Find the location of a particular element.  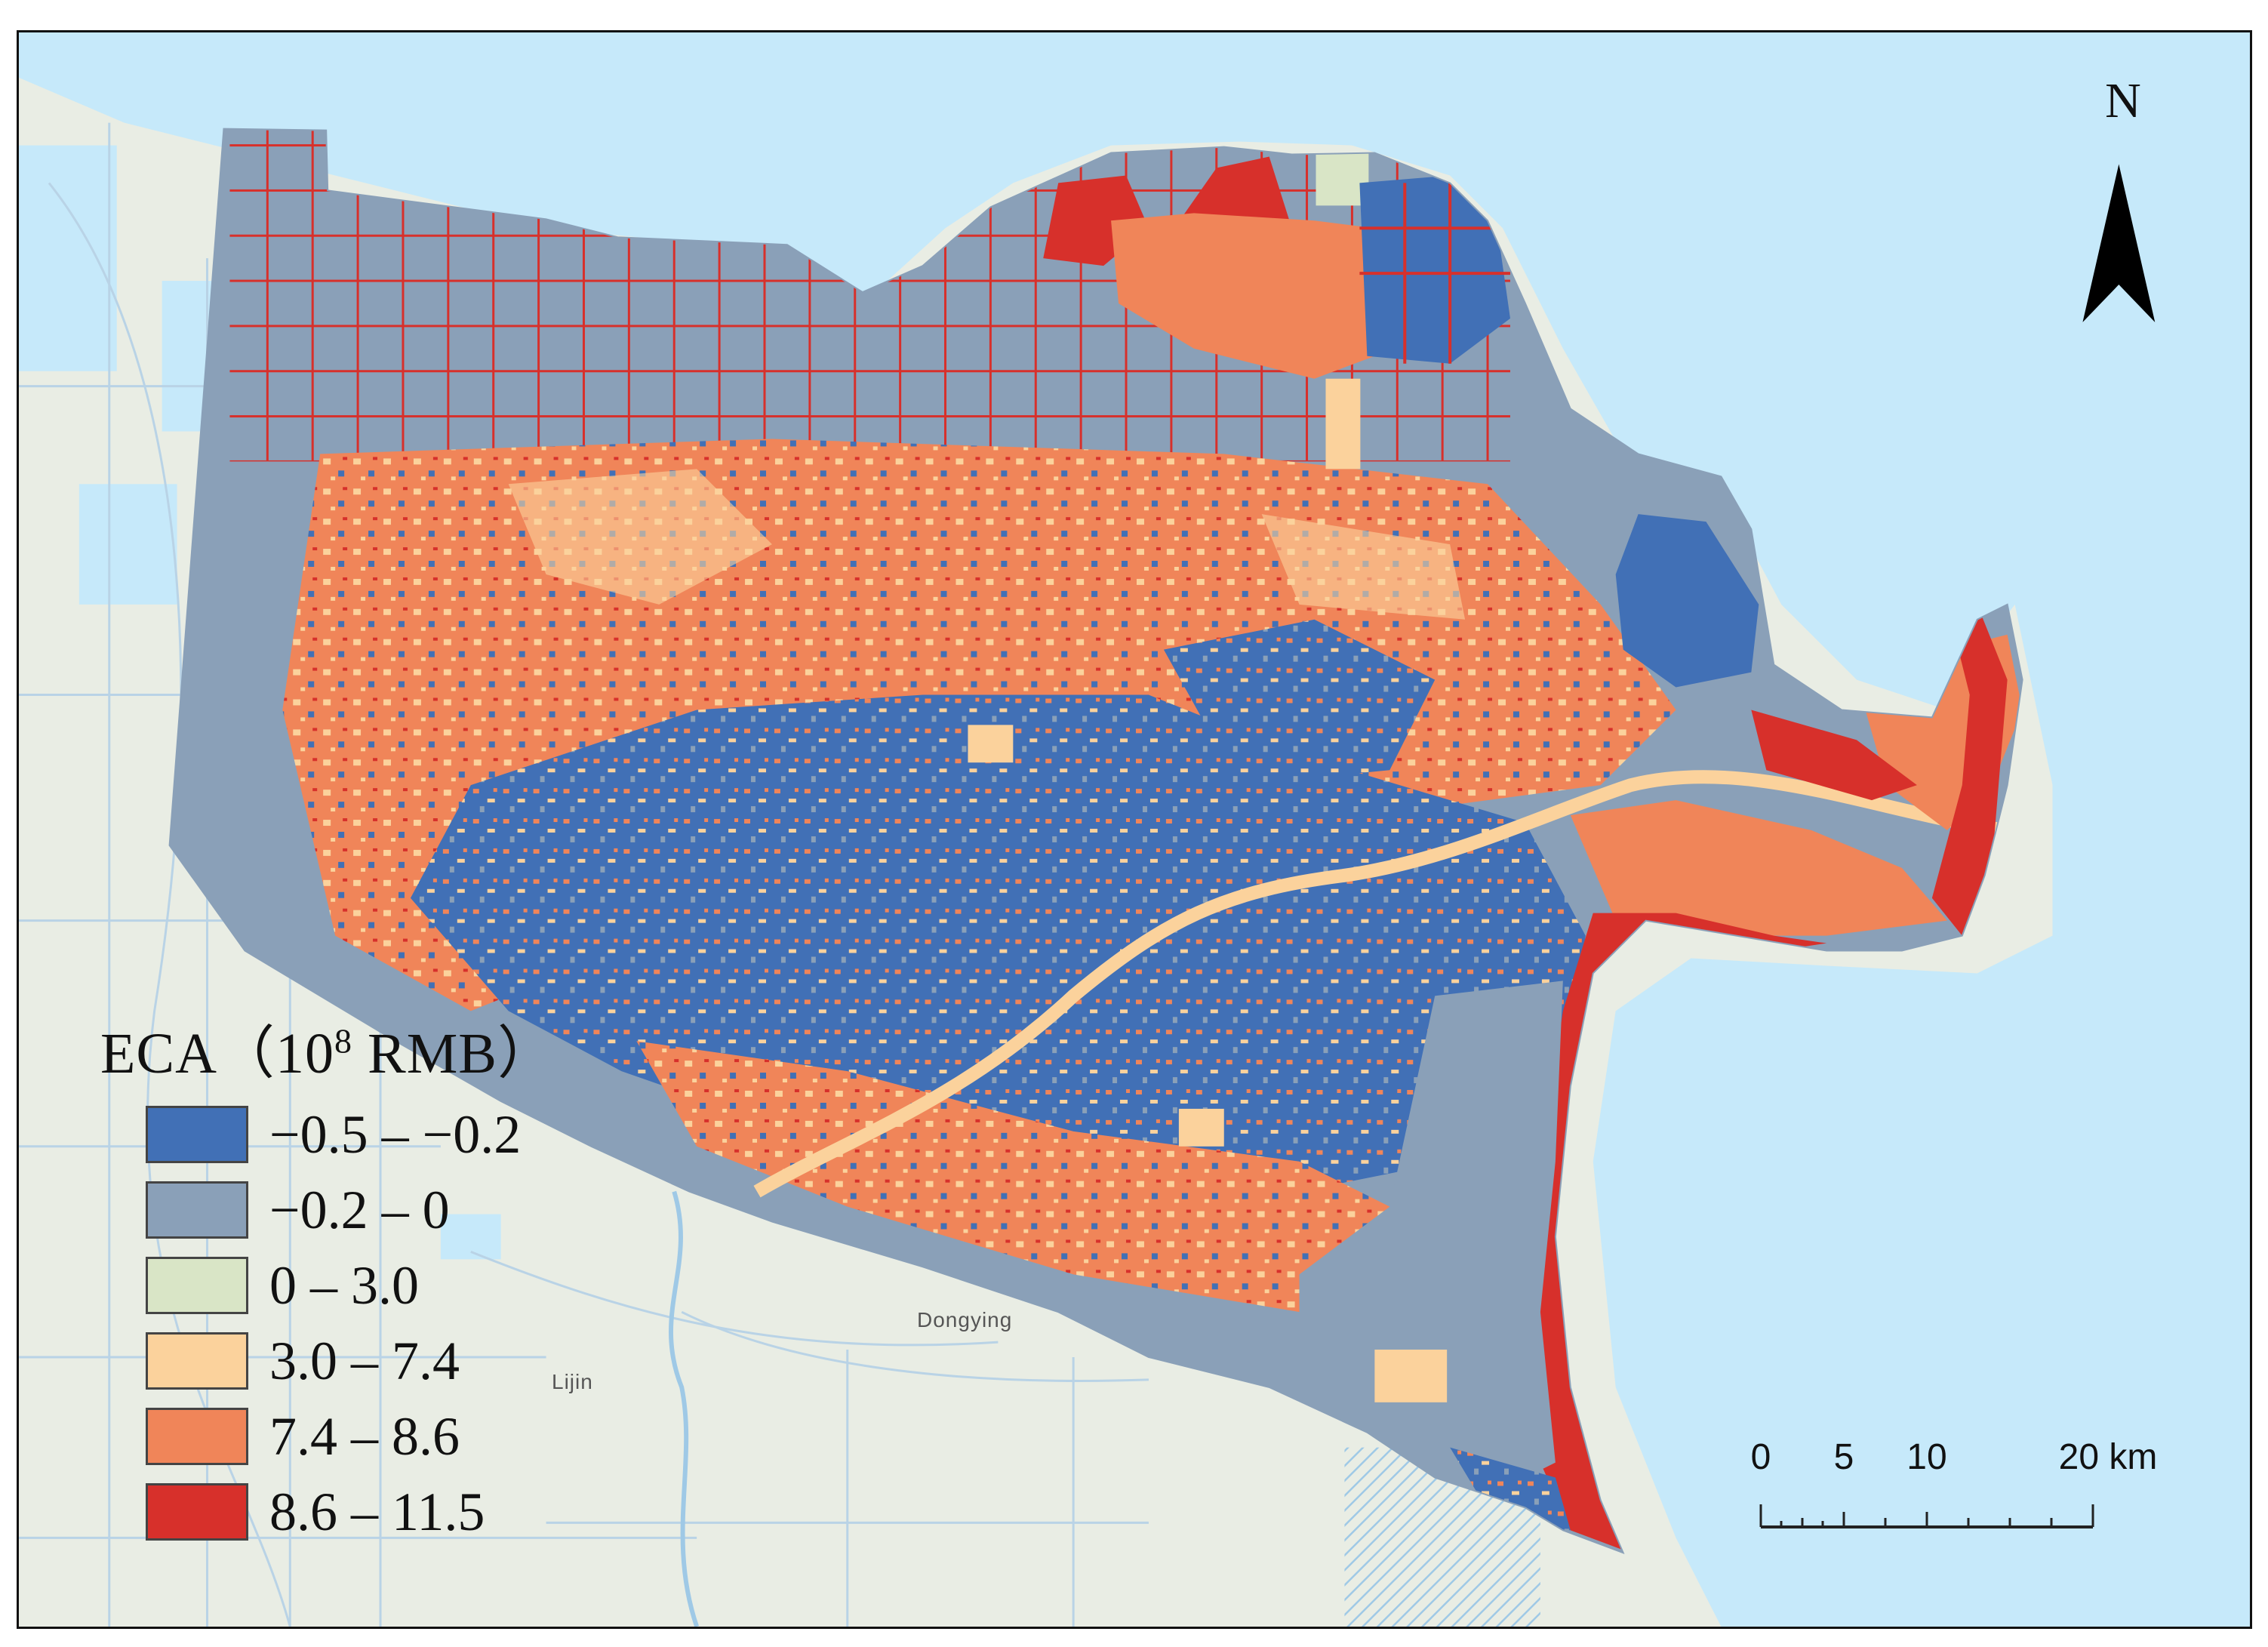

north-arrow: N is located at coordinates (2123, 106).